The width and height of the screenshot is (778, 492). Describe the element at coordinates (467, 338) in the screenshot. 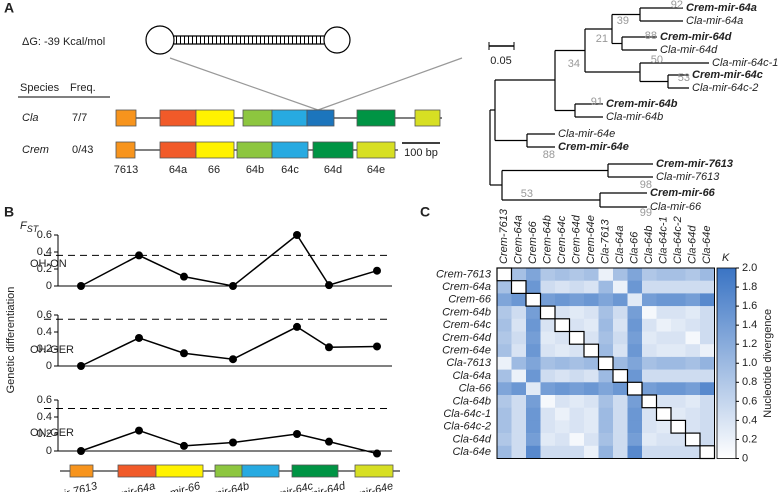

I see `row-label: Crem-64d` at that location.